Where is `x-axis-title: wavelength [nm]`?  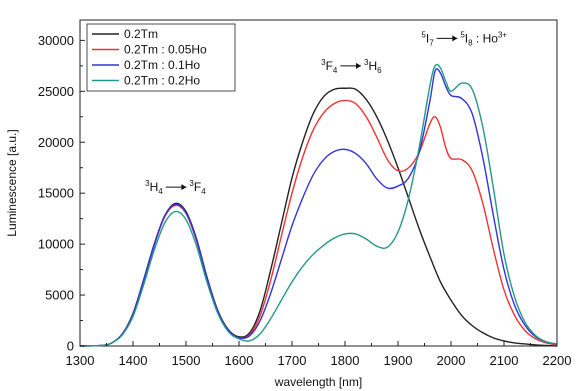 x-axis-title: wavelength [nm] is located at coordinates (318, 382).